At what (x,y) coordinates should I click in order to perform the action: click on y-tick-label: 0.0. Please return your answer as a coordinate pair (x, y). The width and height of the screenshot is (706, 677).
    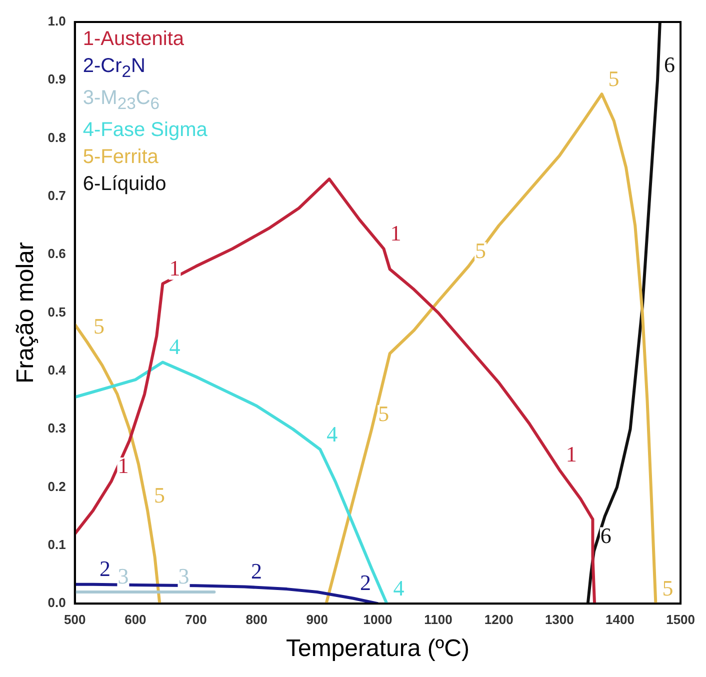
    Looking at the image, I should click on (57, 602).